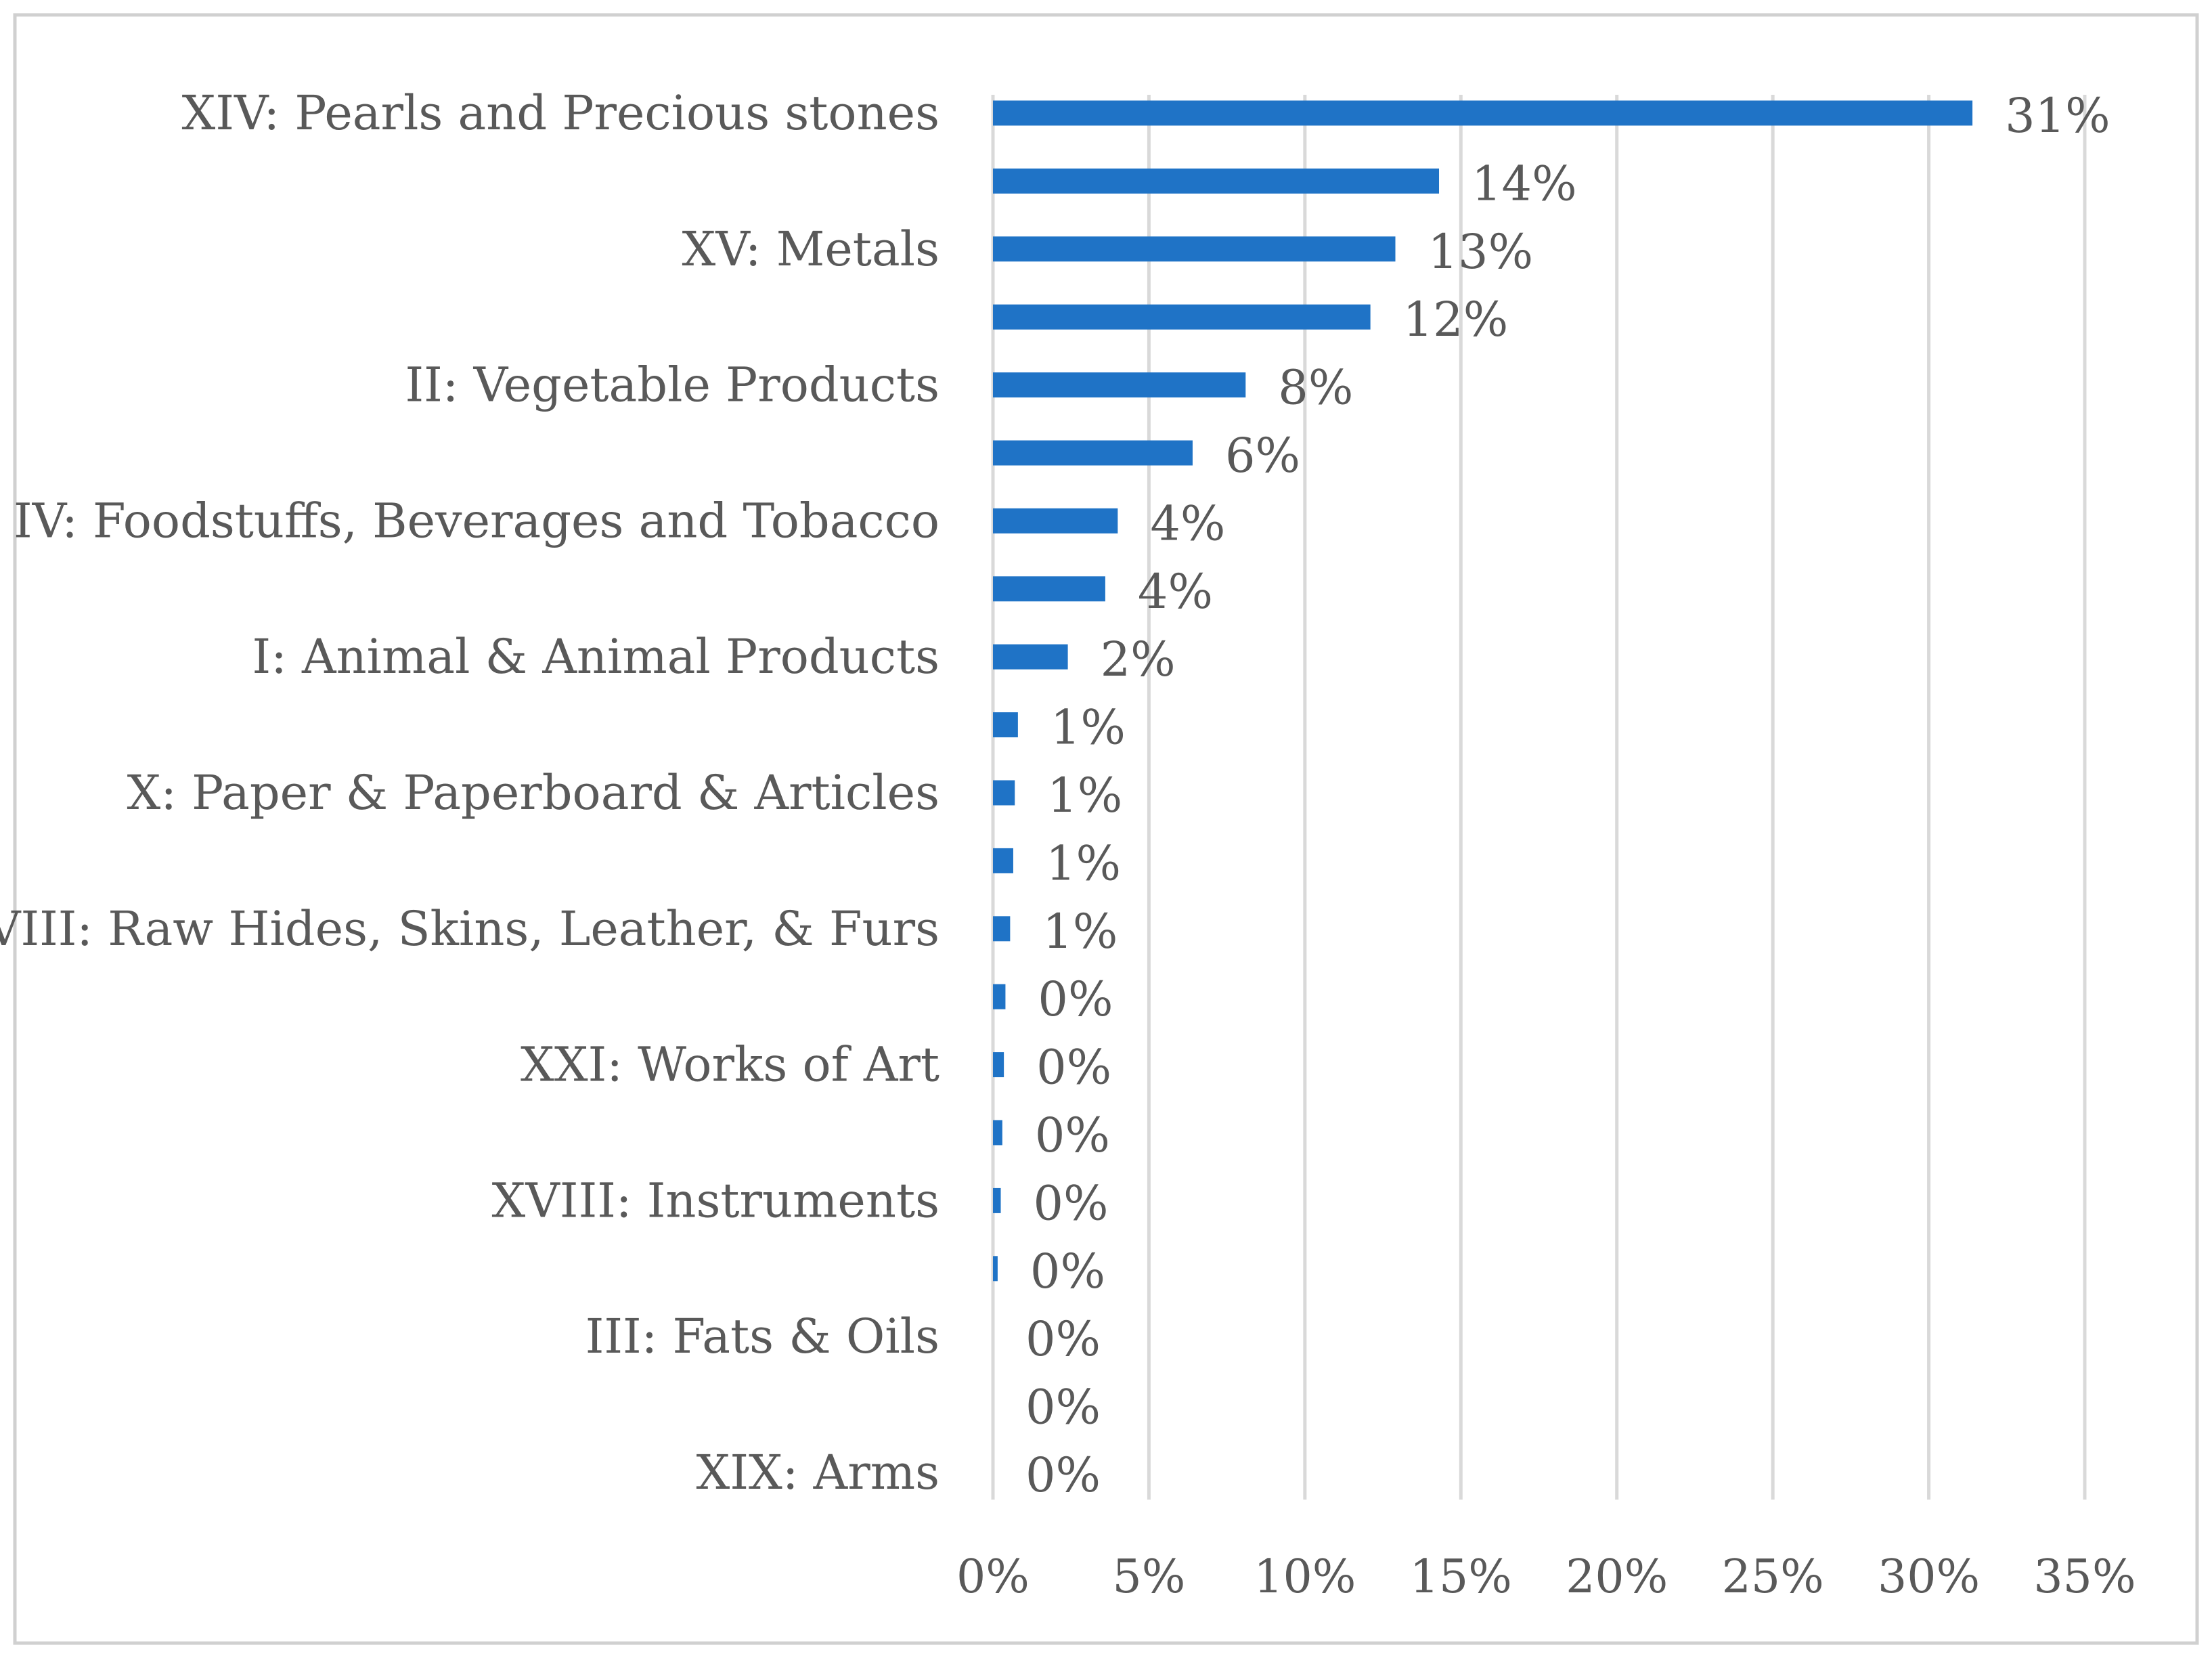 The height and width of the screenshot is (1658, 2212). Describe the element at coordinates (817, 1472) in the screenshot. I see `category-label-20: XIX: Arms` at that location.